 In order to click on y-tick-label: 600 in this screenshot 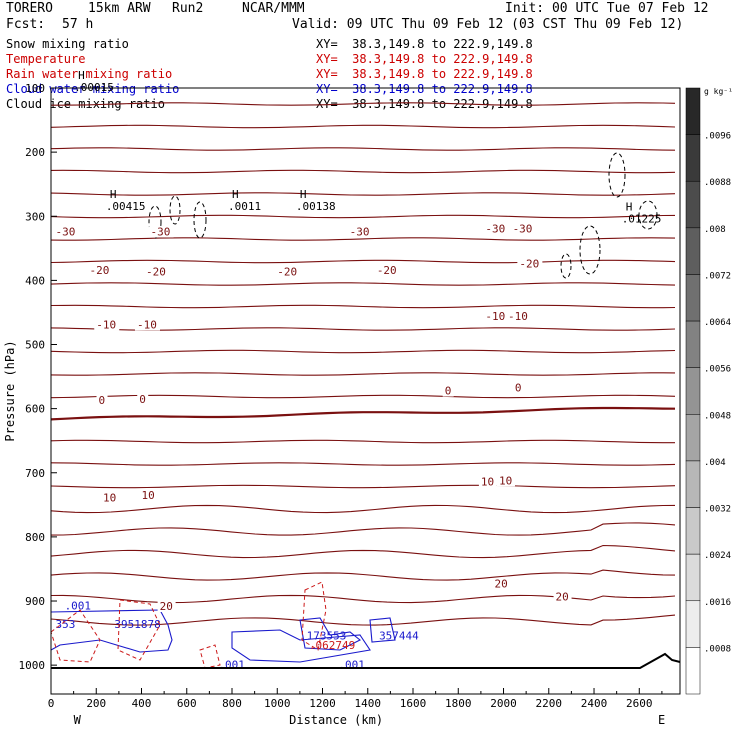, I will do `click(35, 409)`.